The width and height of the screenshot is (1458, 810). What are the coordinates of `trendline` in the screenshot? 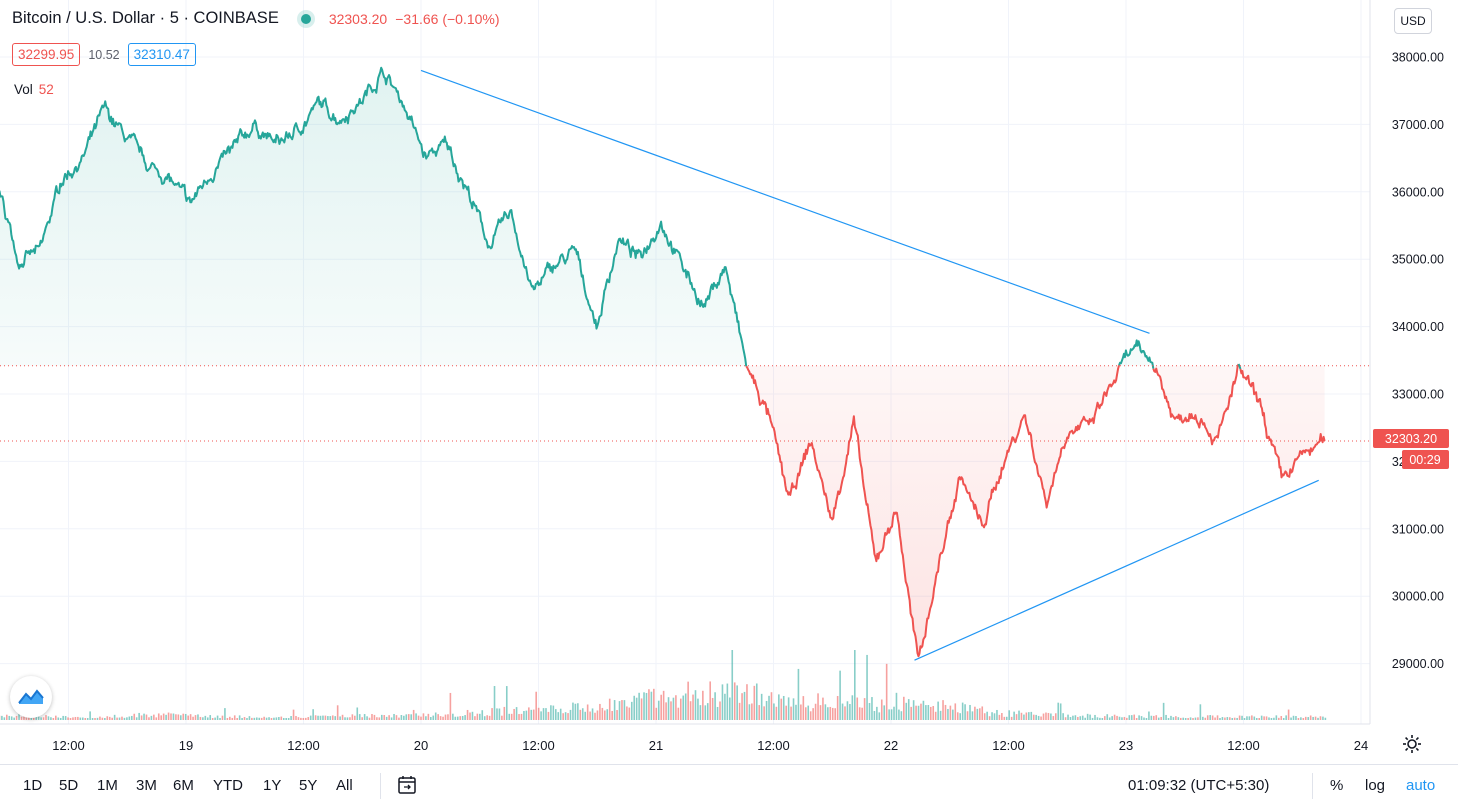 It's located at (1116, 570).